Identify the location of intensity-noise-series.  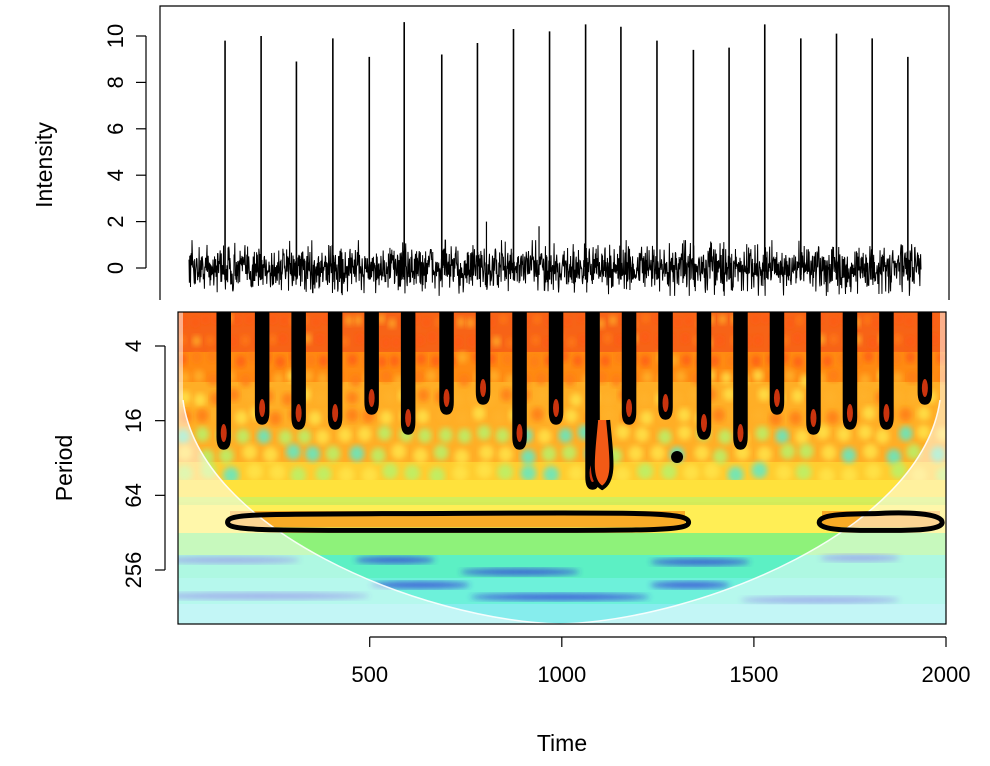
(555, 267).